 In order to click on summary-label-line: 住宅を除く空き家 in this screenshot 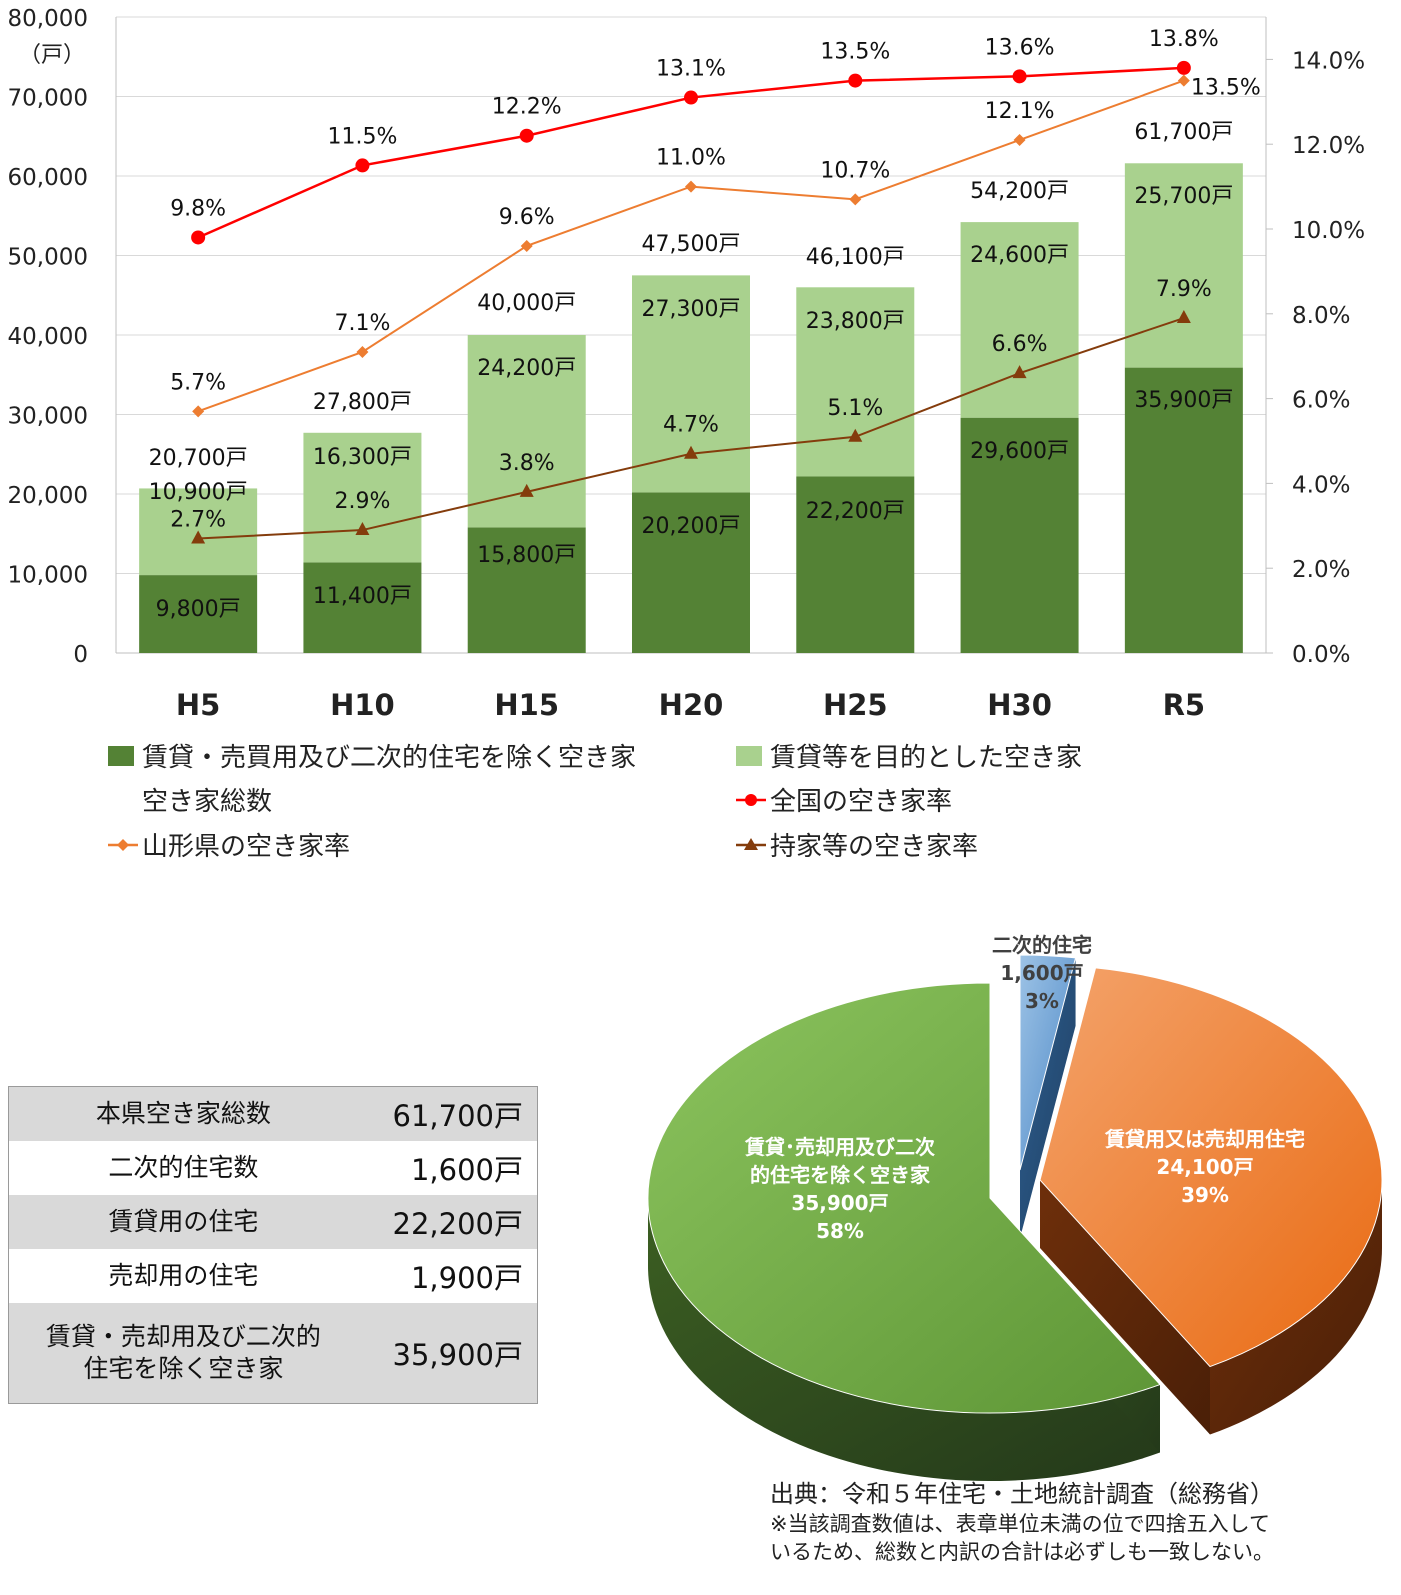, I will do `click(183, 1368)`.